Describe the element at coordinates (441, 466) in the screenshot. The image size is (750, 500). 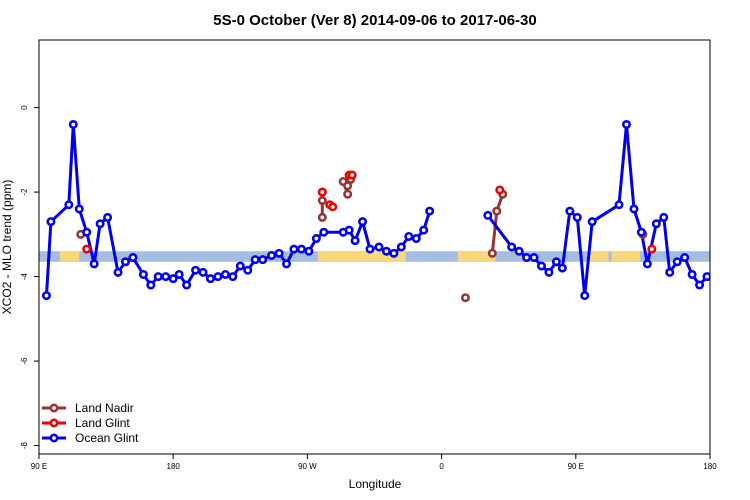
I see `x-tick-label: 0` at that location.